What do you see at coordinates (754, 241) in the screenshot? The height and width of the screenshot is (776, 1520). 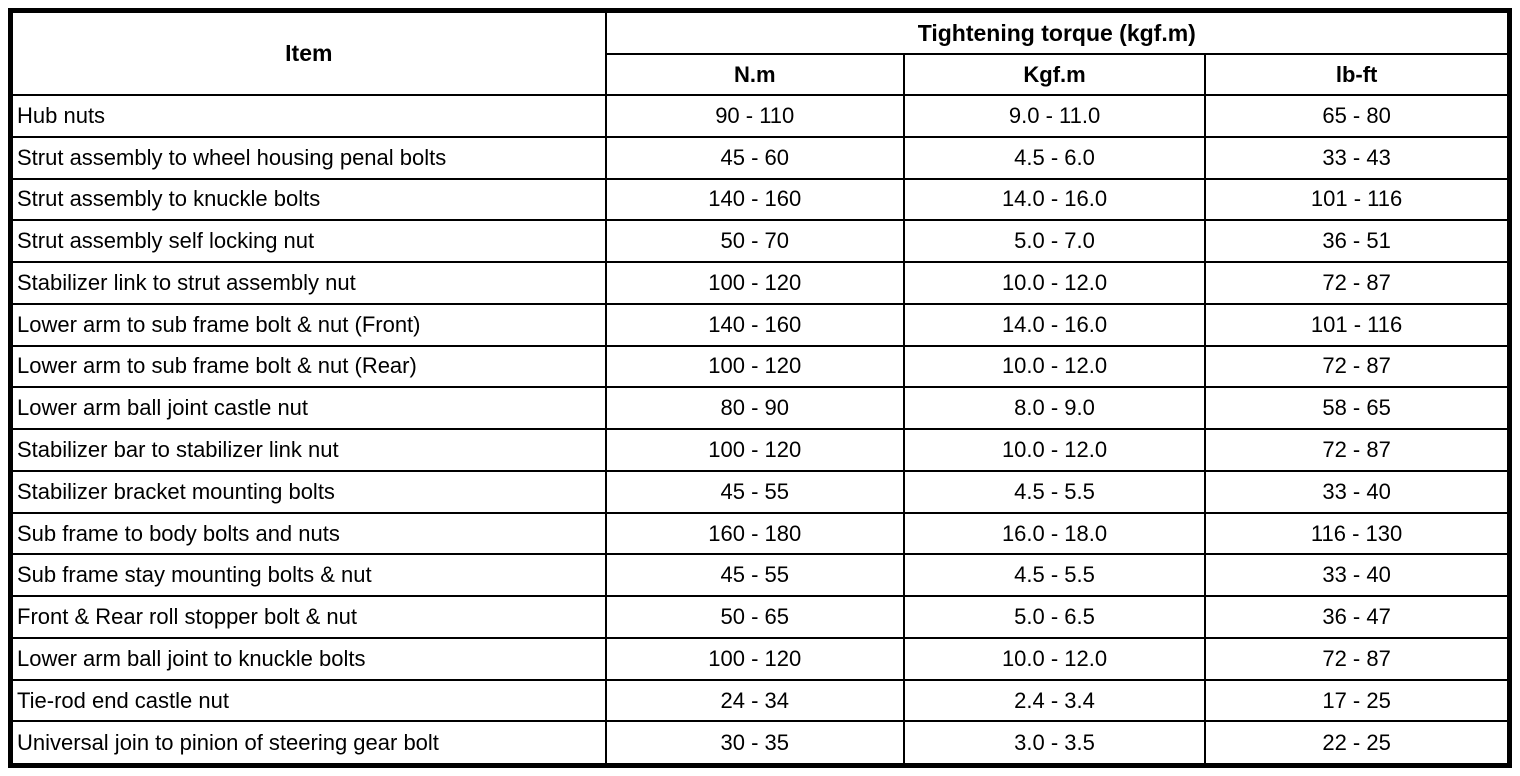 I see `nm-value: 50 - 70` at bounding box center [754, 241].